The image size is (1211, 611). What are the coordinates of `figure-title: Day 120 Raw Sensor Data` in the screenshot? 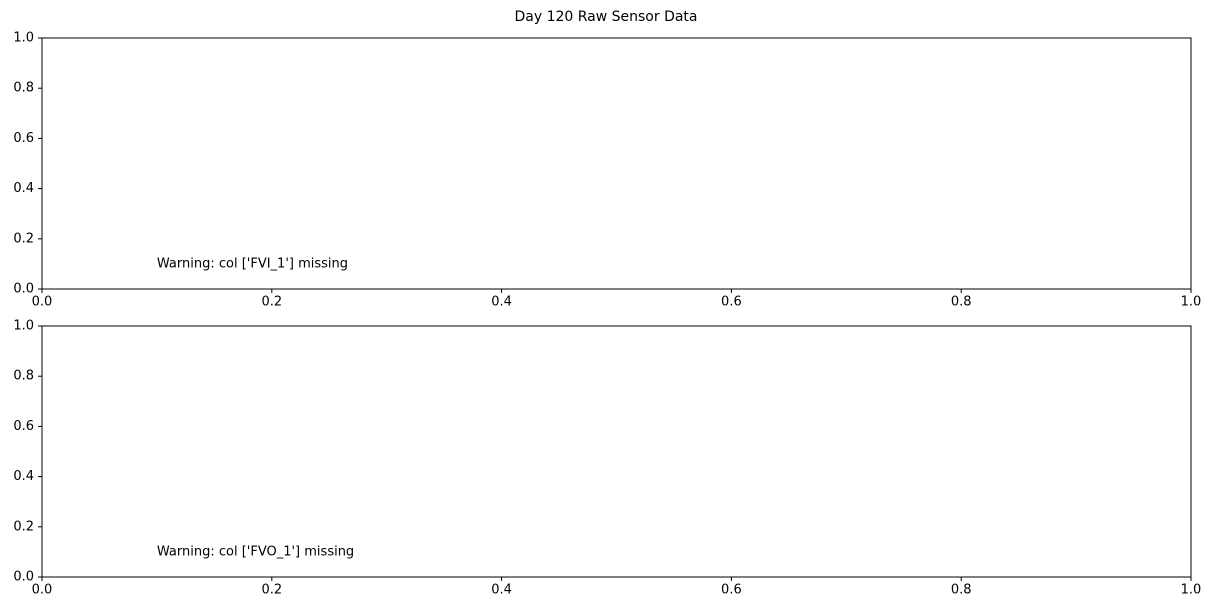 It's located at (605, 17).